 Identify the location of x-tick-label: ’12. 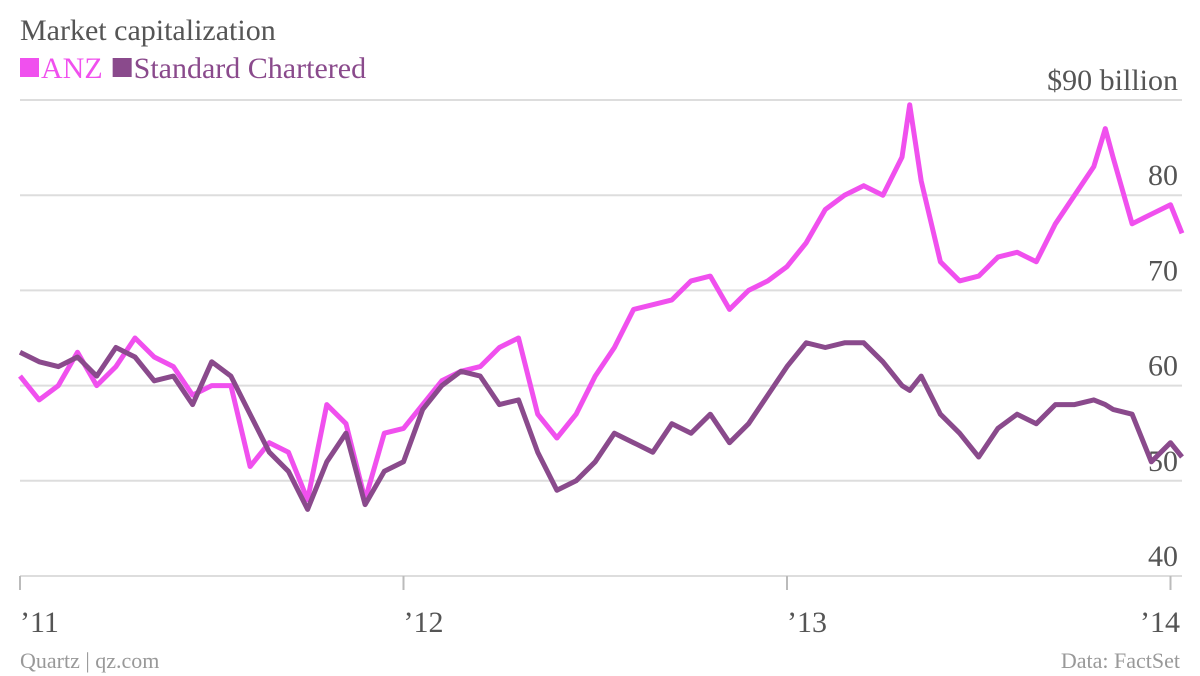
(423, 622).